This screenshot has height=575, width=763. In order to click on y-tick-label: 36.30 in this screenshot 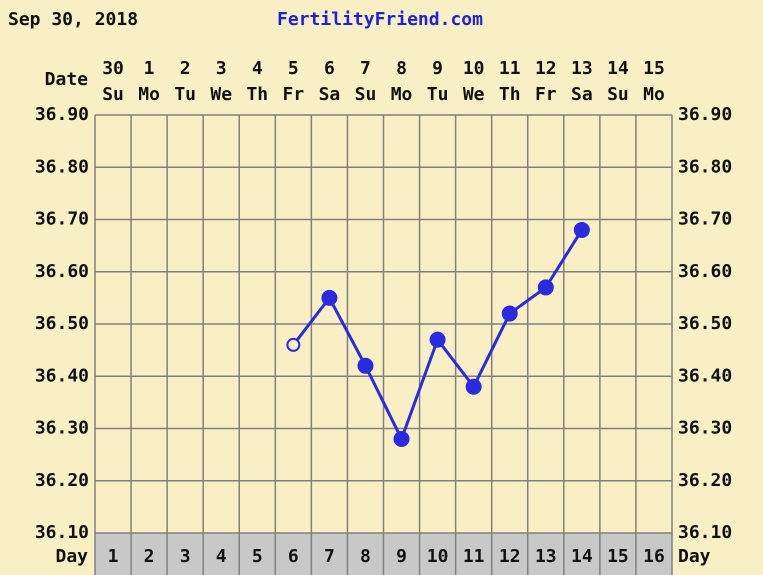, I will do `click(62, 428)`.